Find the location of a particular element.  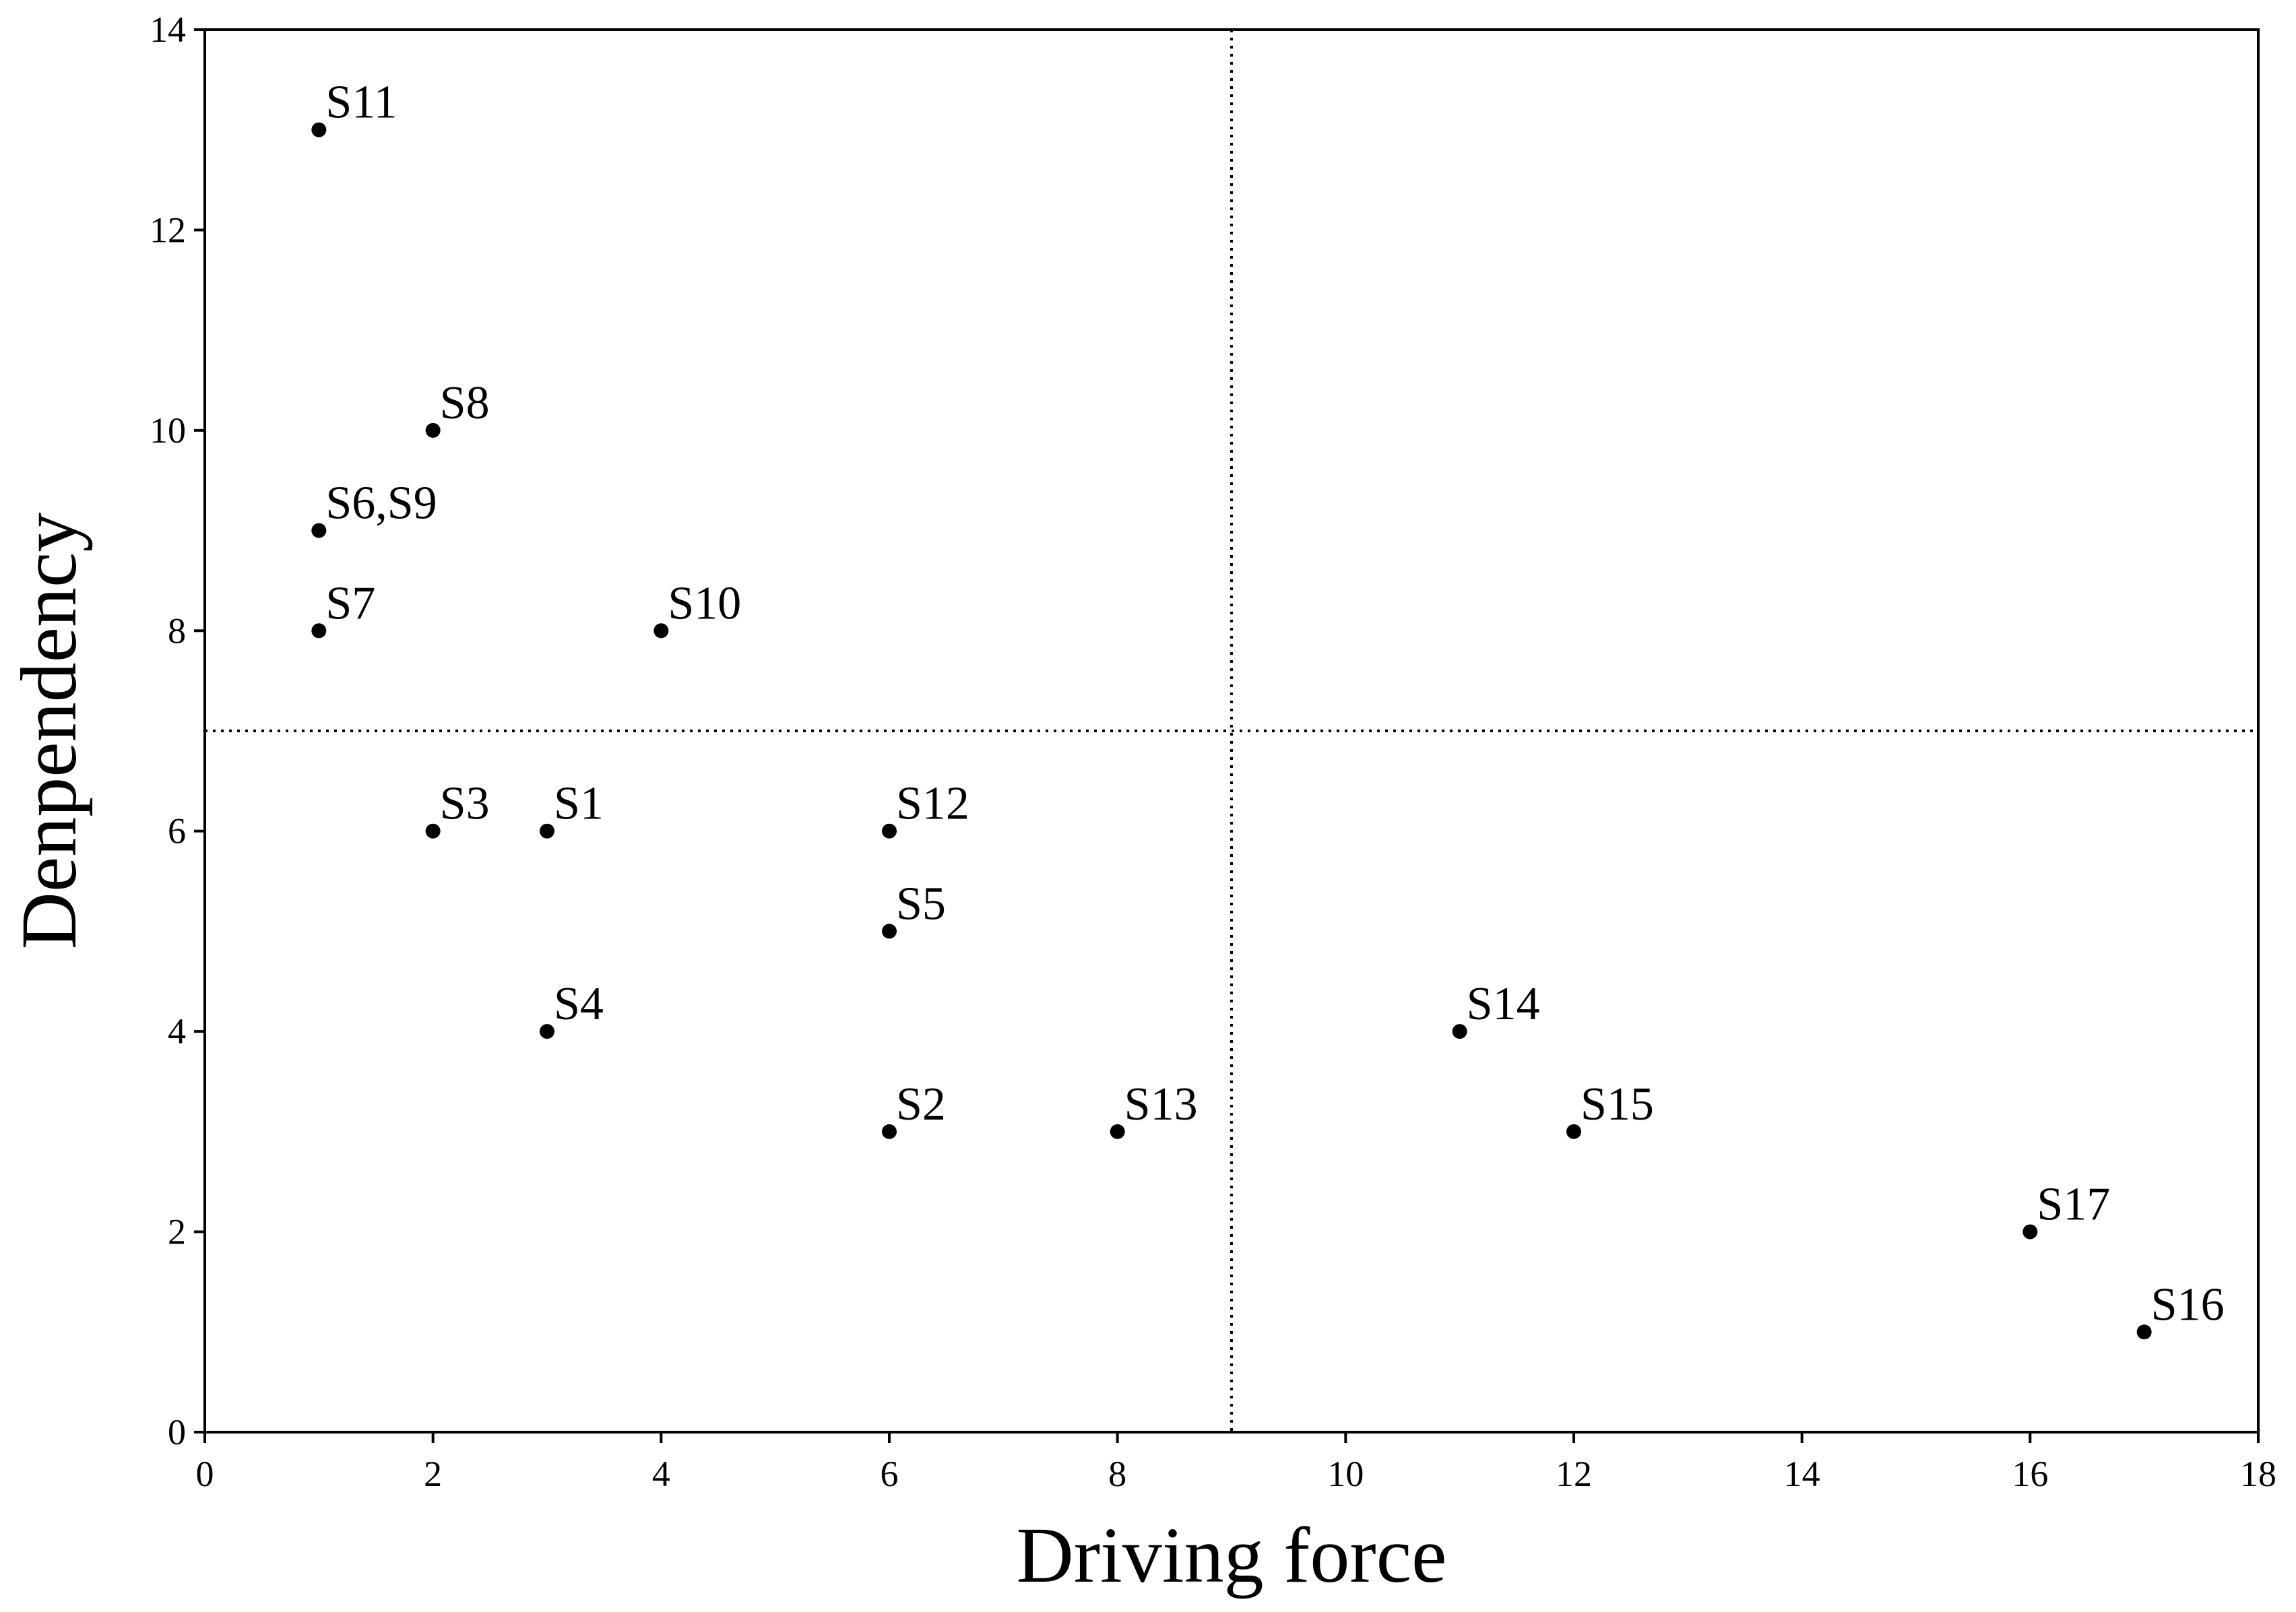

data-point-label: S10 is located at coordinates (704, 603).